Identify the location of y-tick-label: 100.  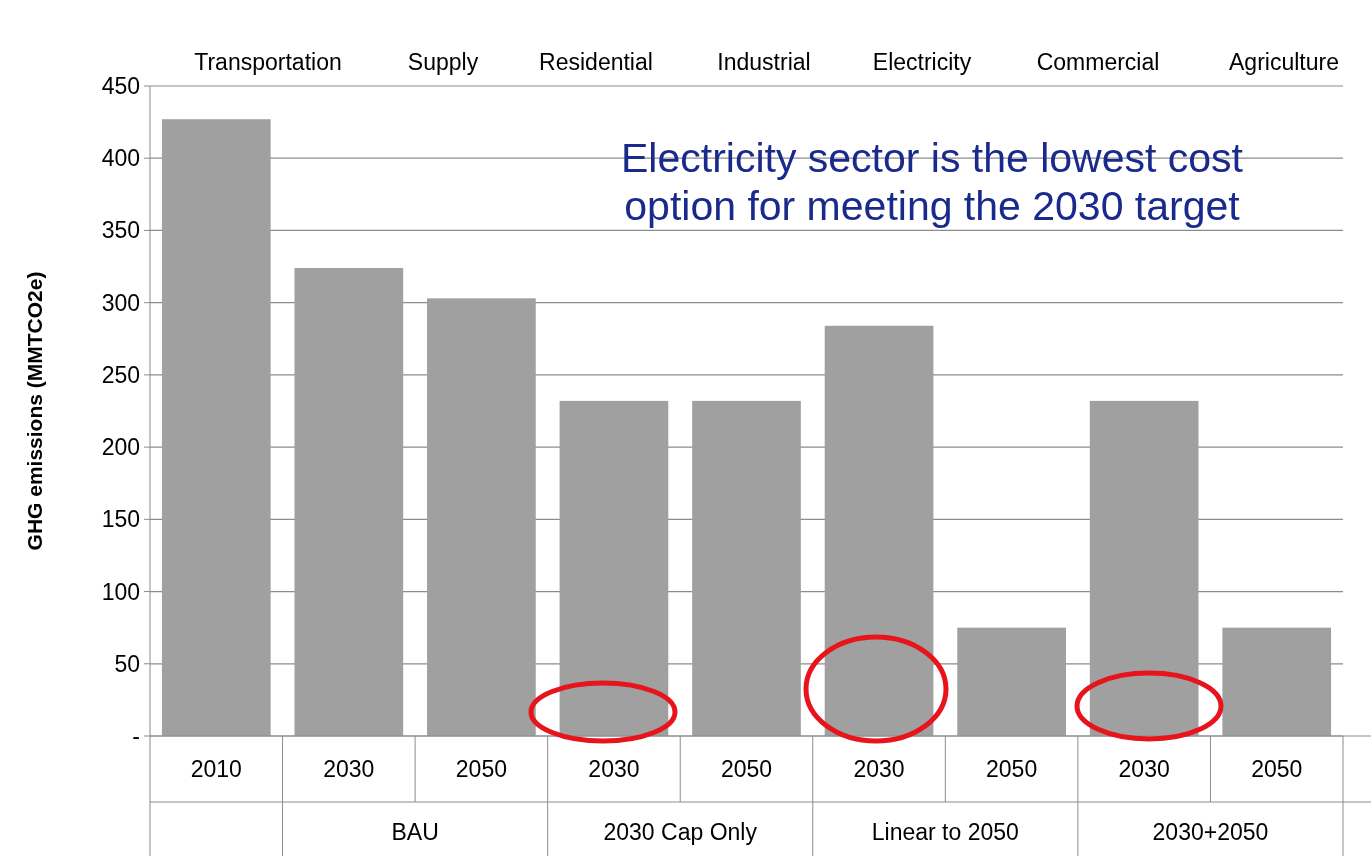
(120, 591).